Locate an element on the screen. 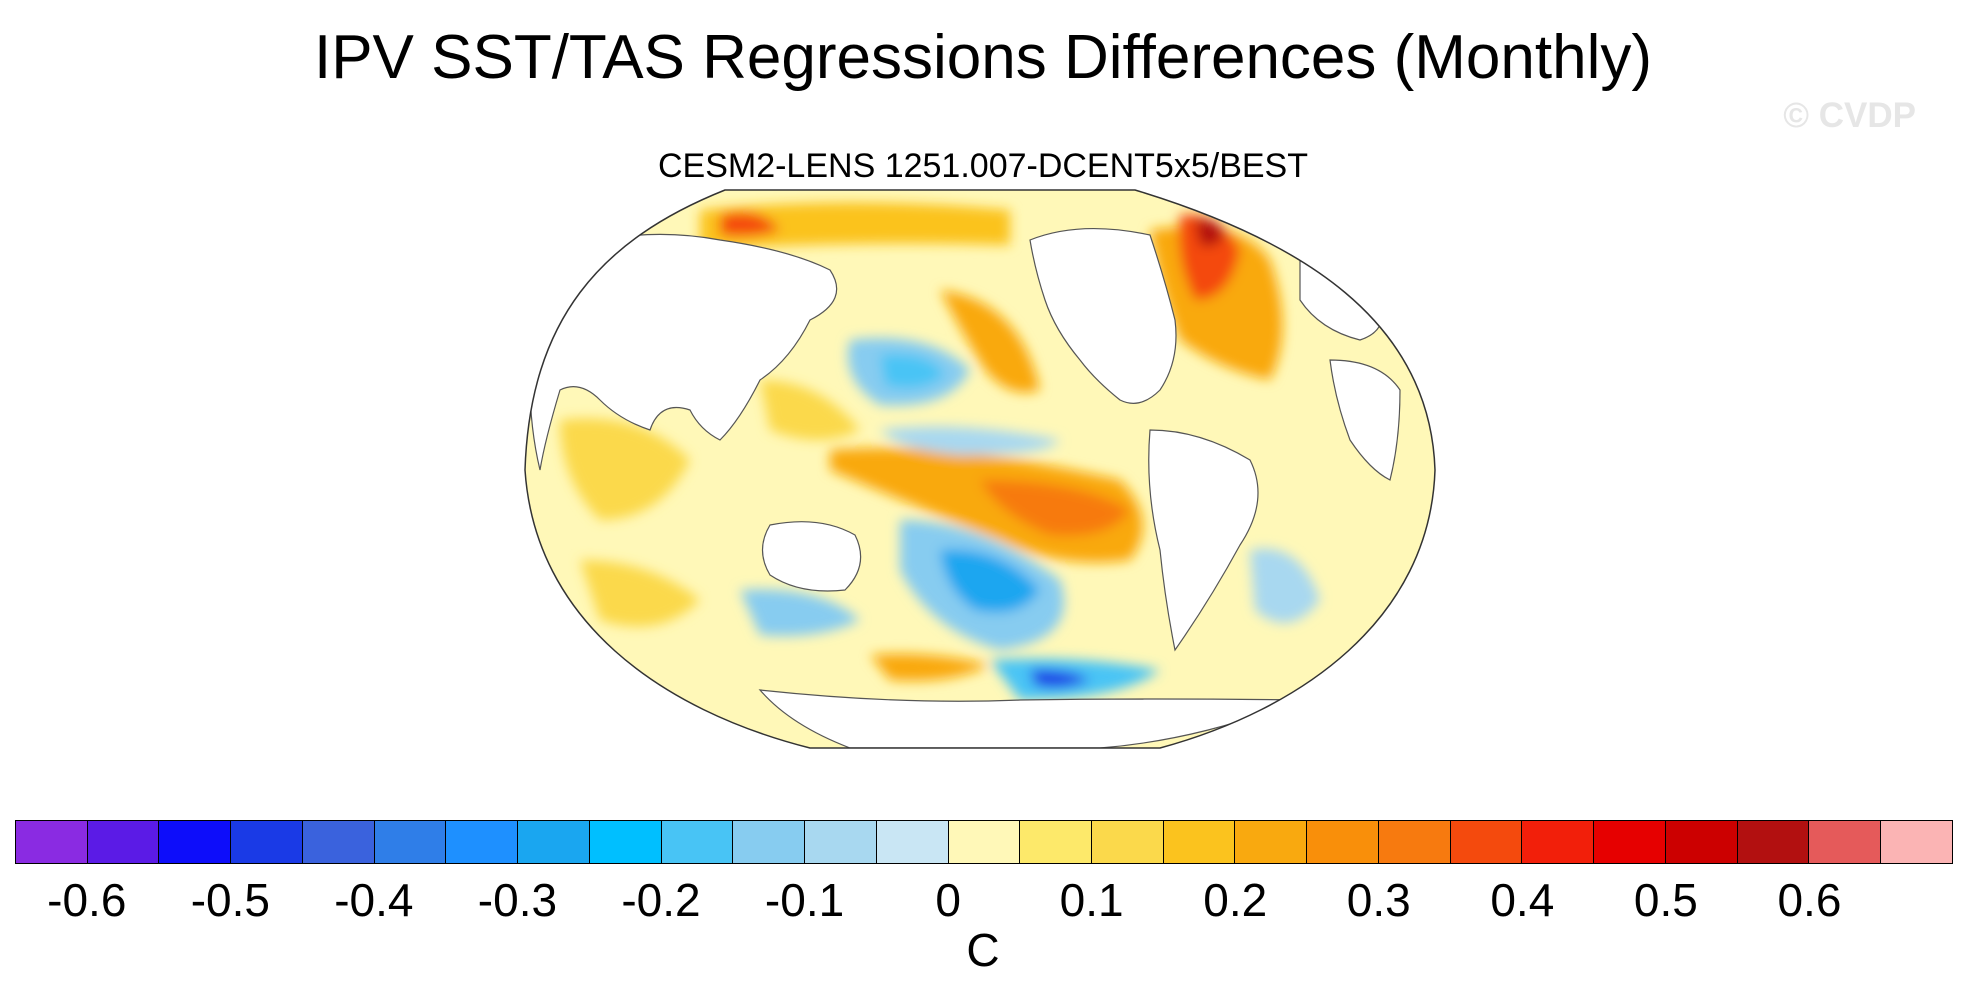 The image size is (1966, 999). colorbar-tick-label: -0.4 is located at coordinates (374, 900).